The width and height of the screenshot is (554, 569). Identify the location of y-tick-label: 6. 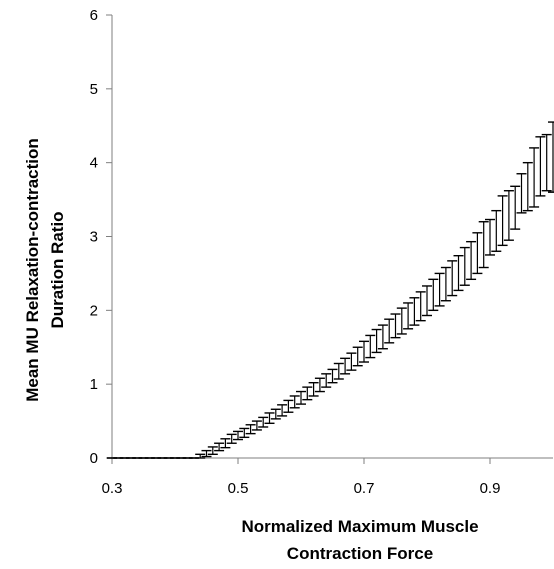
(94, 15).